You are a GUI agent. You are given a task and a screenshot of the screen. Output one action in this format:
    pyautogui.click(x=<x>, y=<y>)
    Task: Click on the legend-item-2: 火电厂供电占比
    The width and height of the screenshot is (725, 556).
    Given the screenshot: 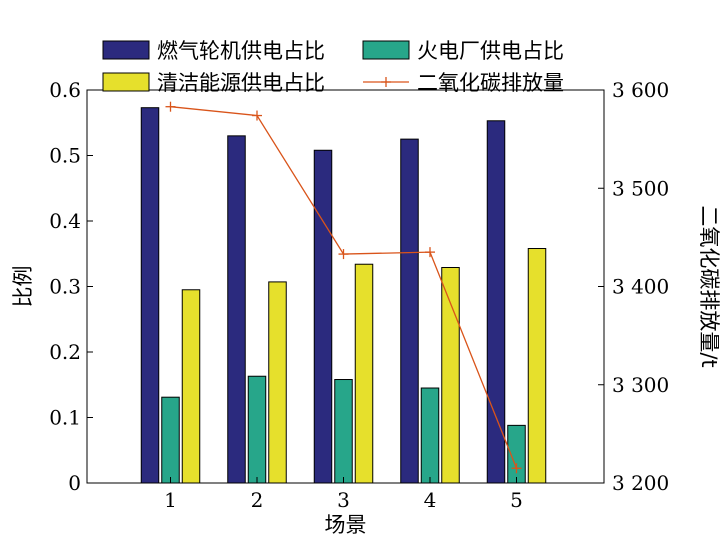 What is the action you would take?
    pyautogui.click(x=463, y=51)
    